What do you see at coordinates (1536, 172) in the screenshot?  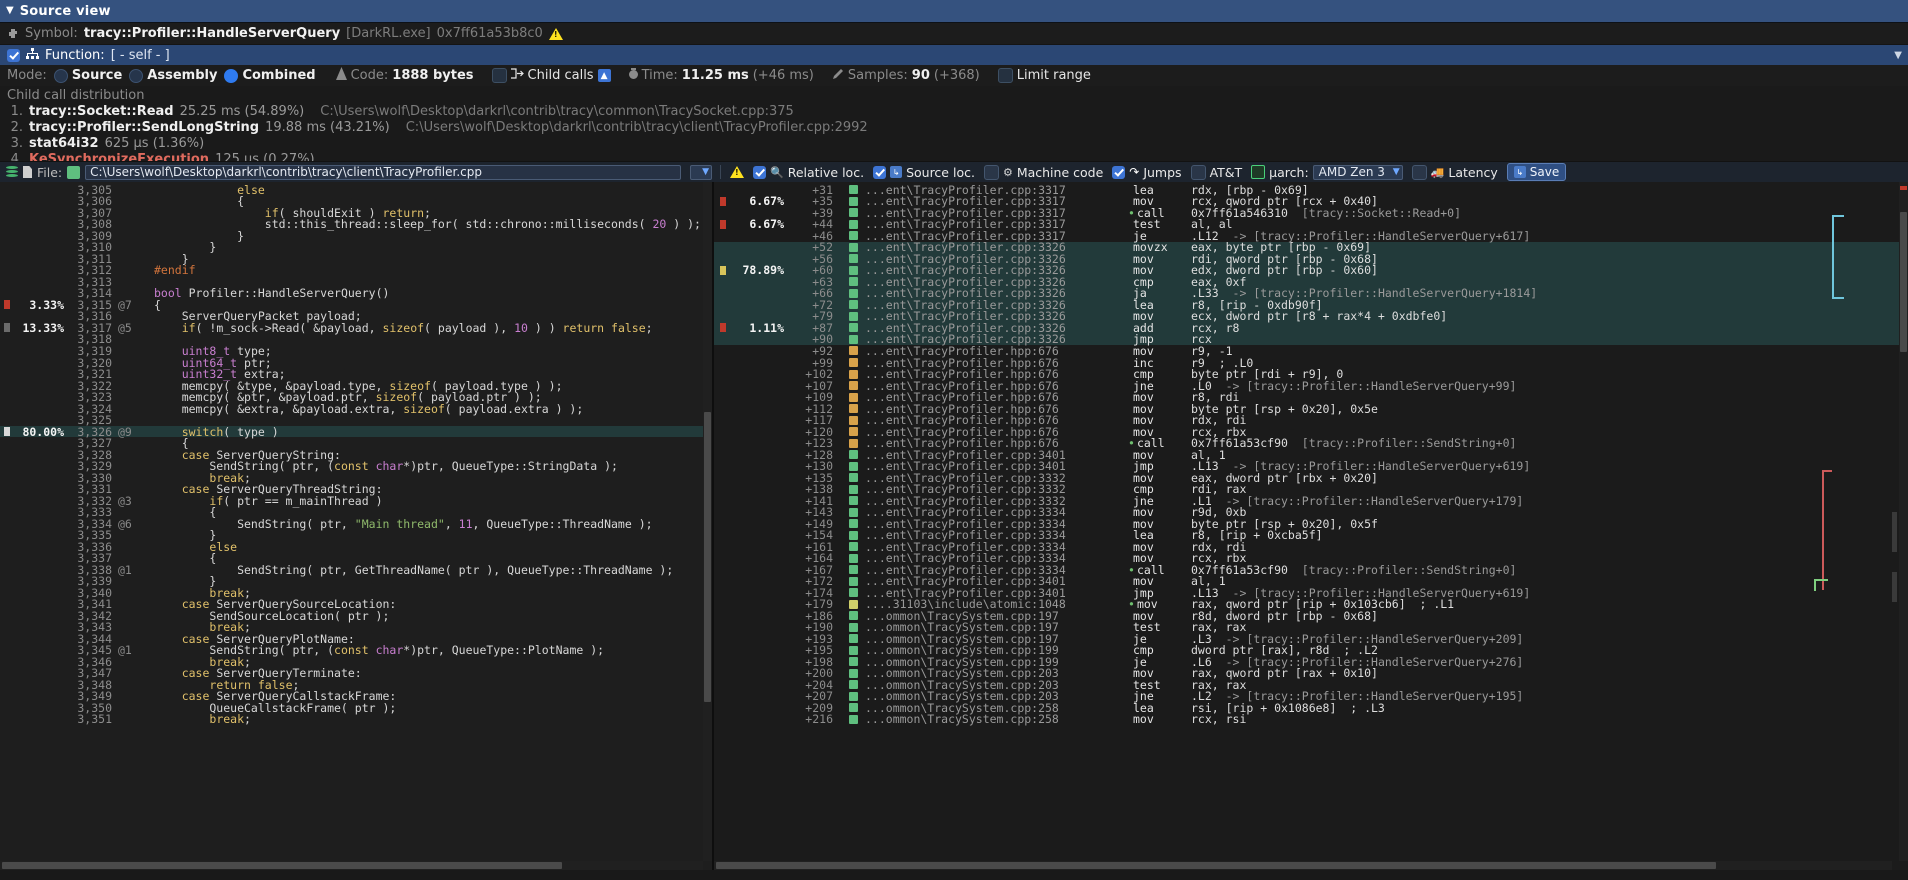 I see `save-button: ↳ Save` at bounding box center [1536, 172].